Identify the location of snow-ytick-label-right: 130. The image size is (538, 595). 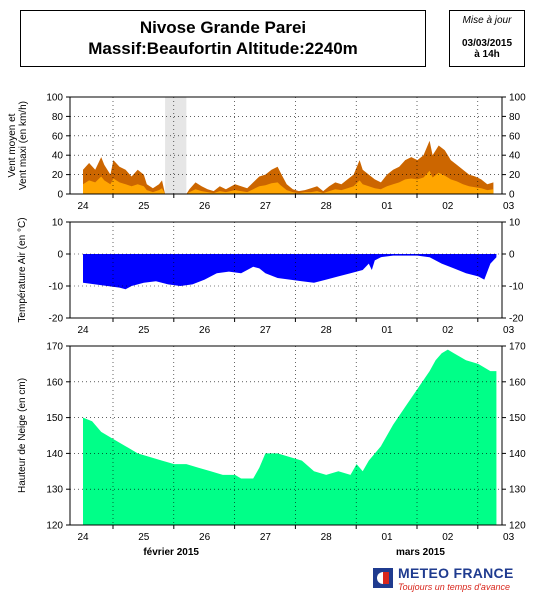
(517, 490).